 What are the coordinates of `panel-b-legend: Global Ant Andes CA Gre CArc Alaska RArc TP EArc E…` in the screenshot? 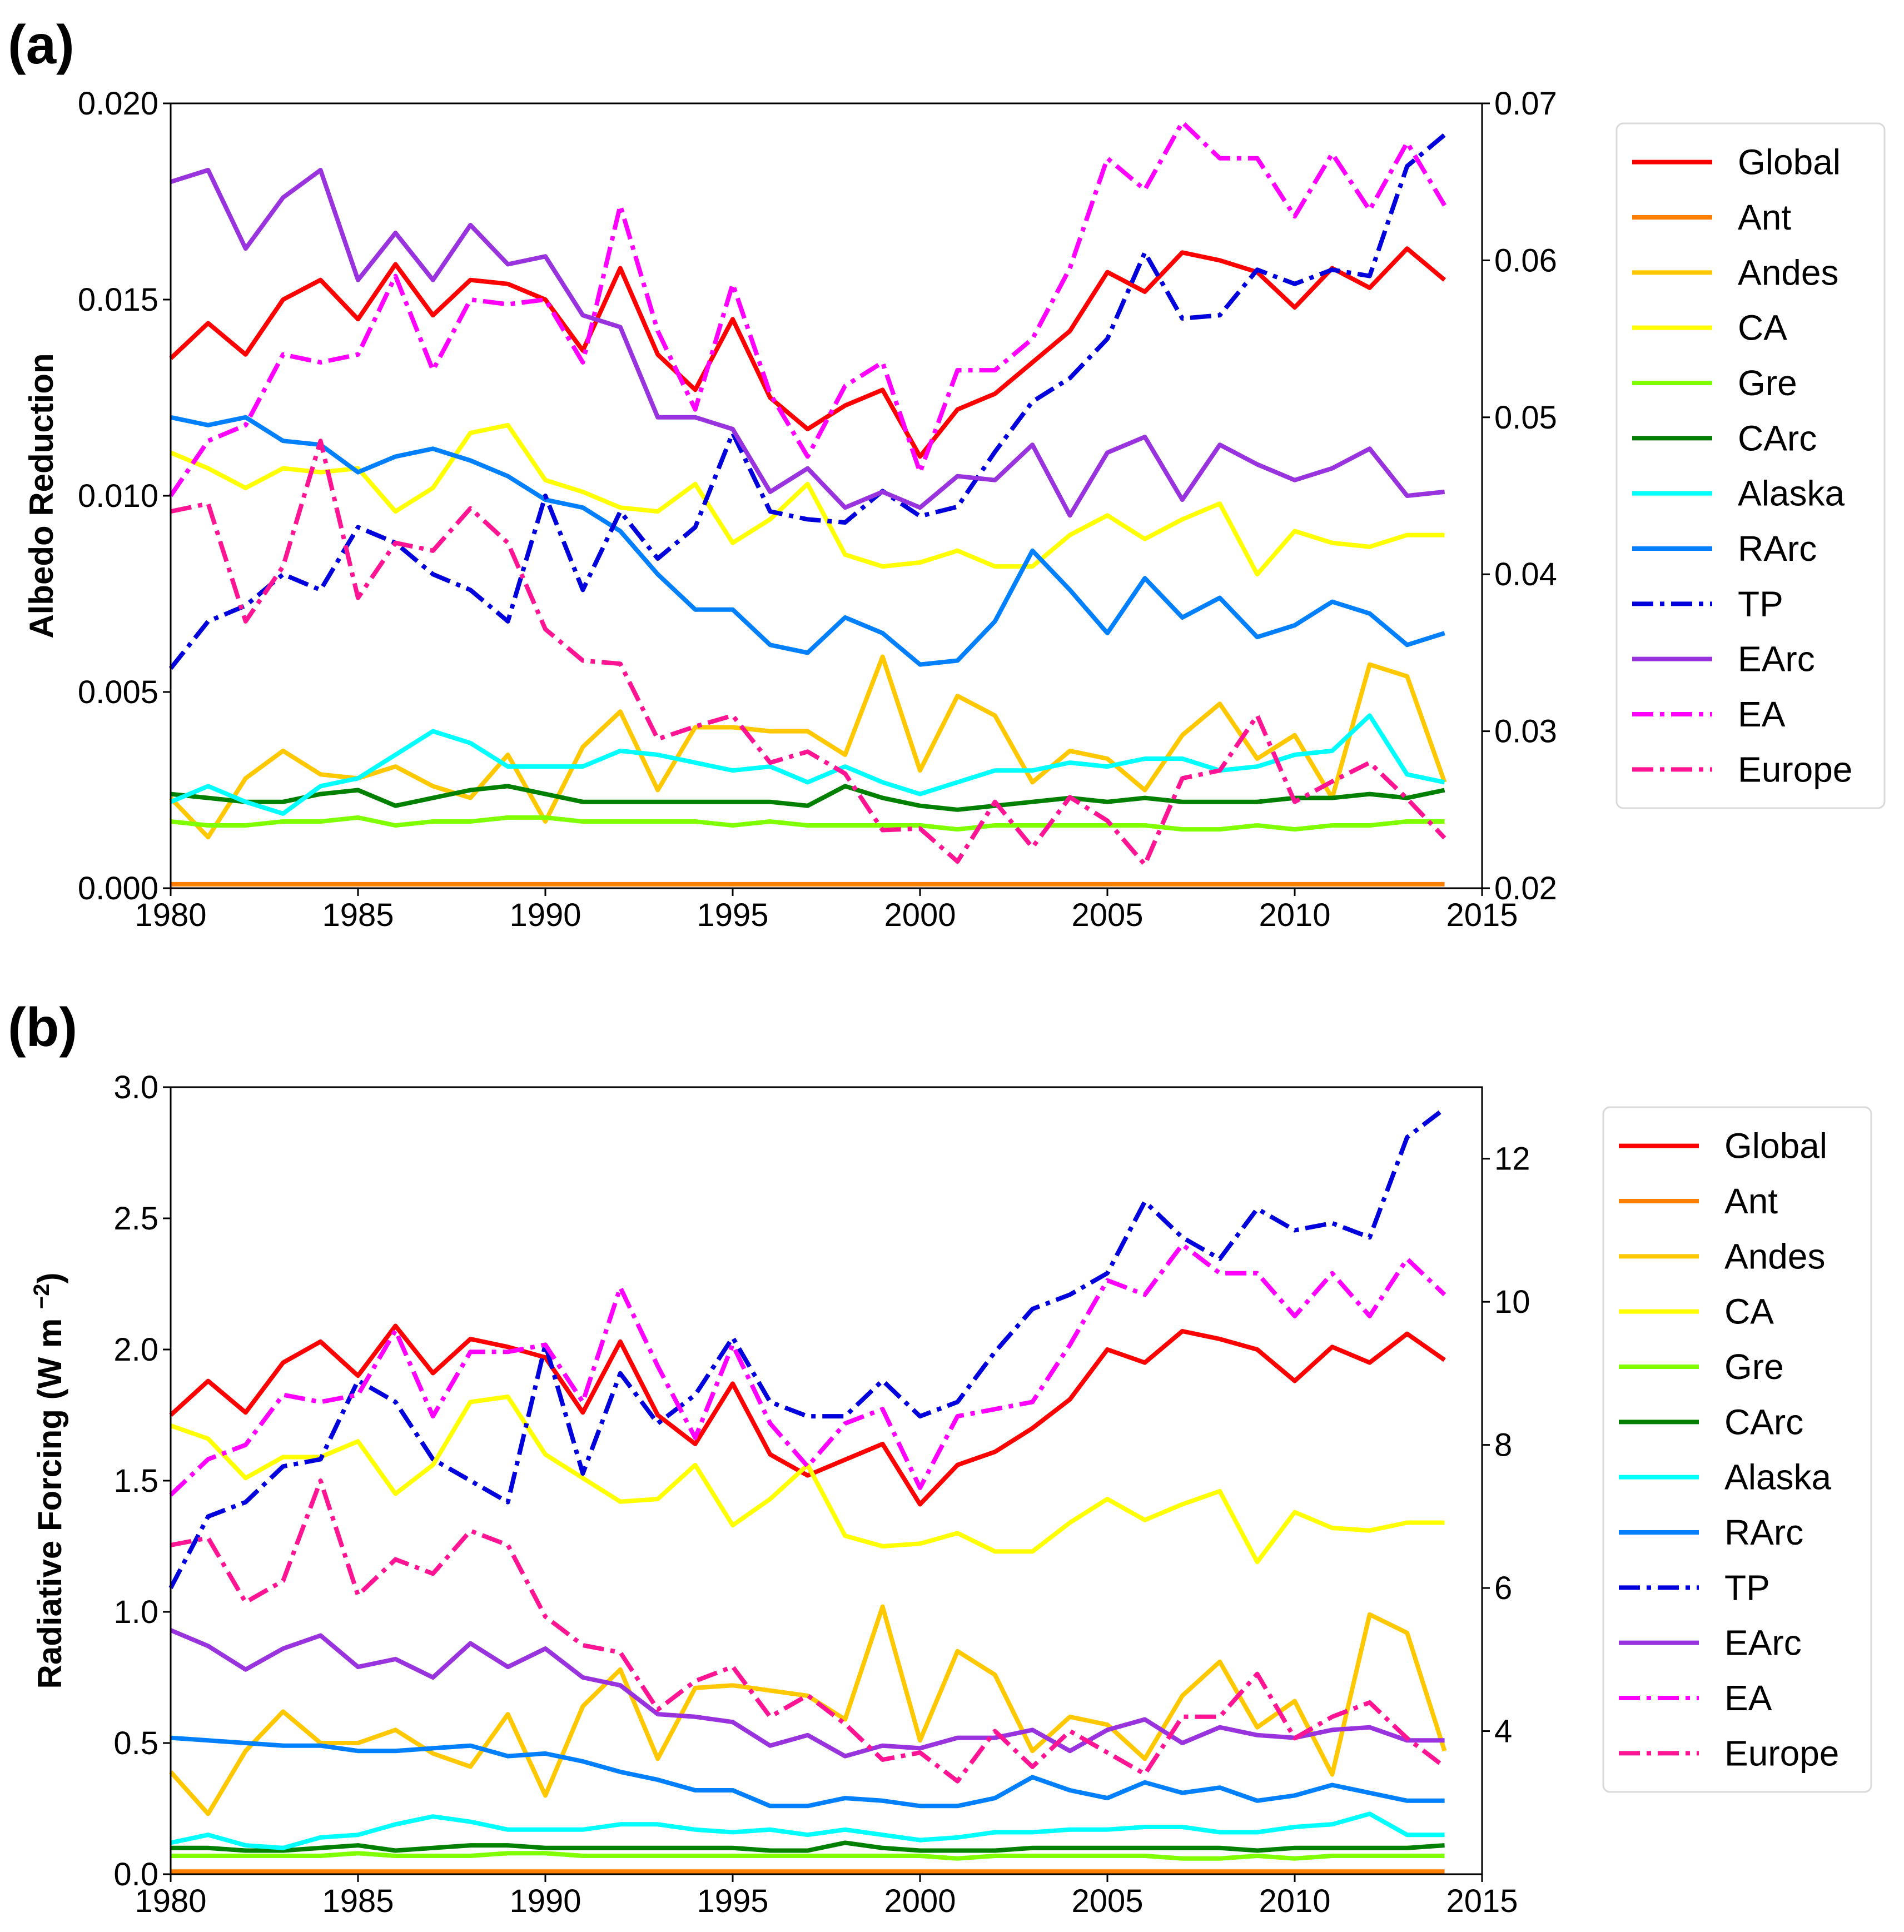 It's located at (1737, 1449).